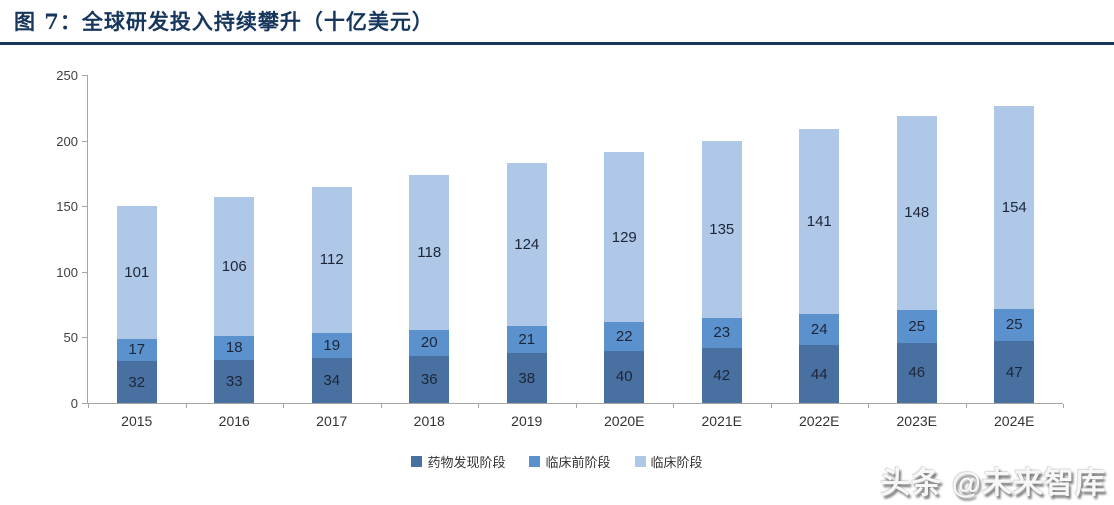 This screenshot has width=1114, height=505. I want to click on bar-value-label: 22, so click(624, 336).